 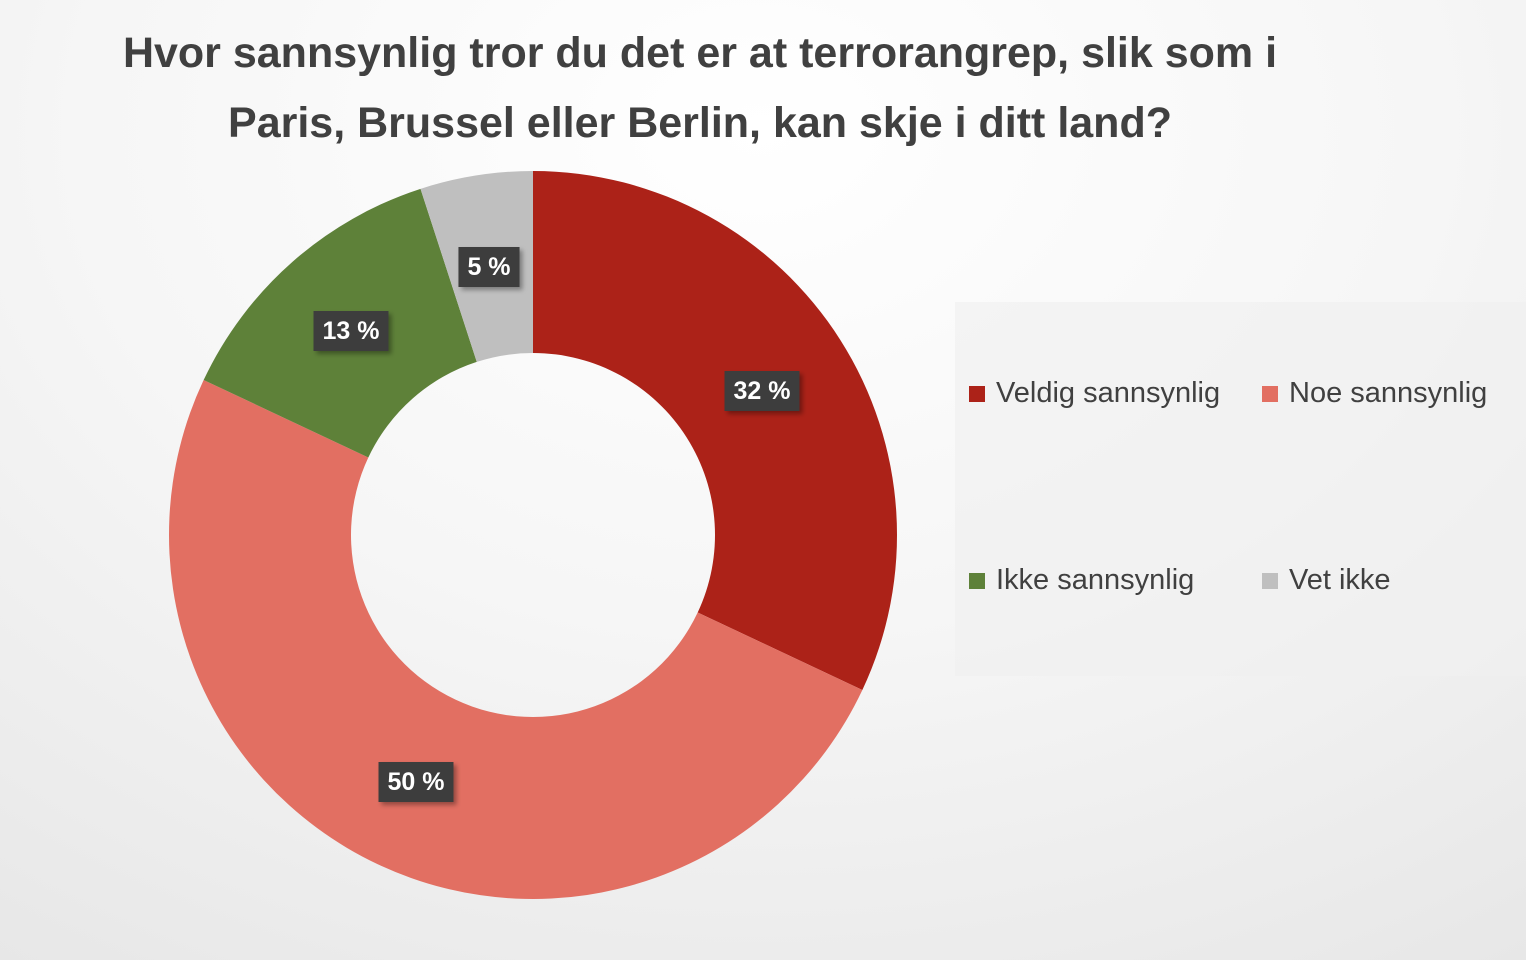 I want to click on data-label-ikke-sannsynlig: 13 %, so click(x=351, y=331).